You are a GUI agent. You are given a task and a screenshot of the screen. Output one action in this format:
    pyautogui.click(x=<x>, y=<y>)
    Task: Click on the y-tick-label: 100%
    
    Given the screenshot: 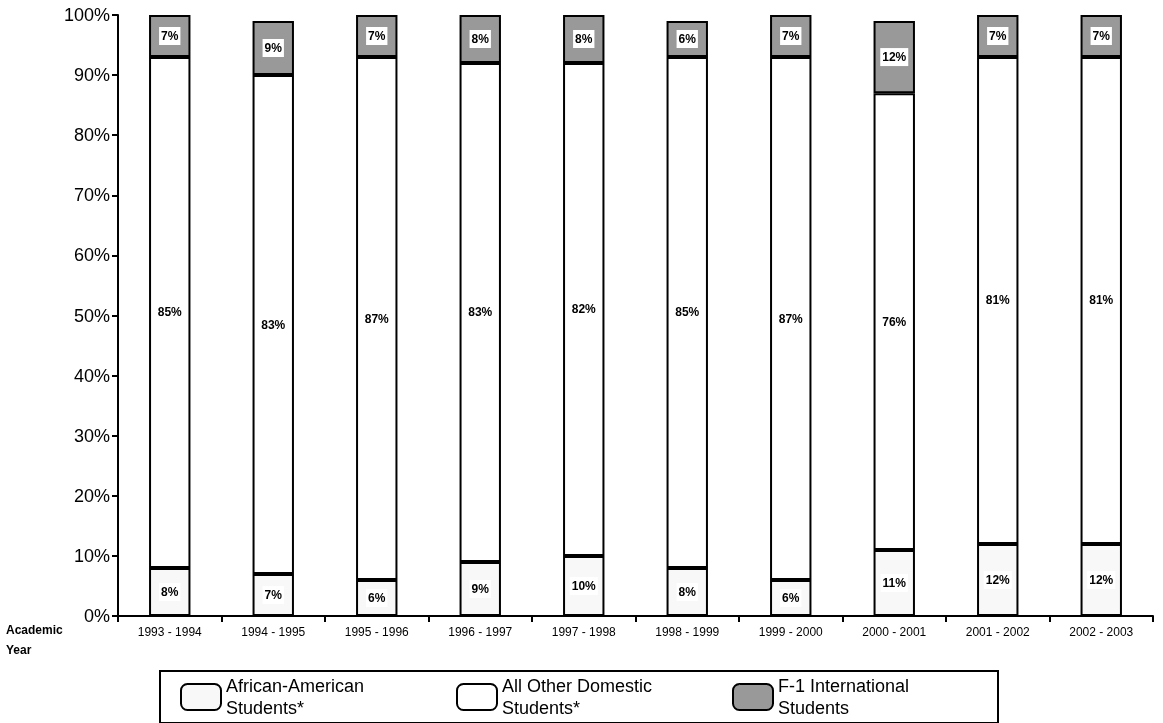 What is the action you would take?
    pyautogui.click(x=86, y=15)
    